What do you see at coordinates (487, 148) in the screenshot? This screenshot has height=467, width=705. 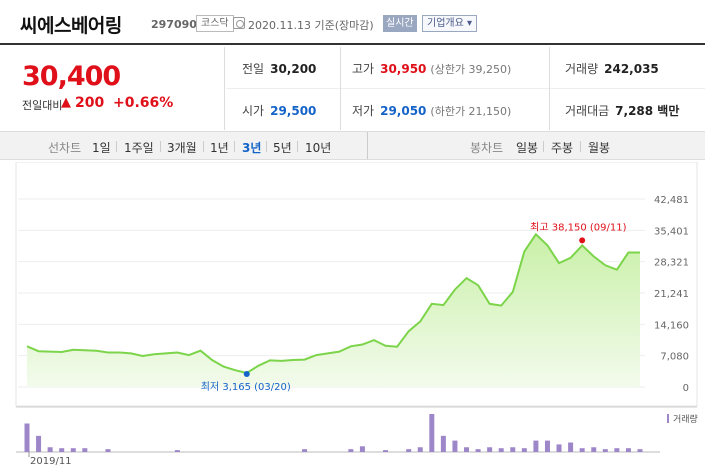 I see `candle-chart-label: 봉차트` at bounding box center [487, 148].